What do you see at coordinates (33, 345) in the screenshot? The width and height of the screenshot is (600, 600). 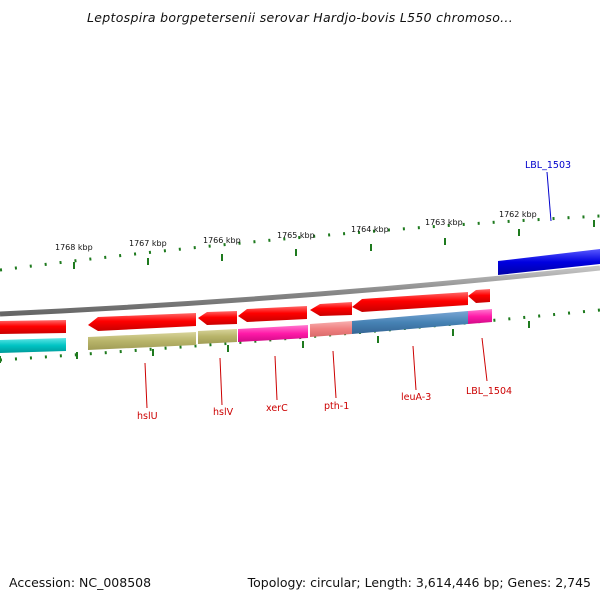 I see `cog-segment-cyan` at bounding box center [33, 345].